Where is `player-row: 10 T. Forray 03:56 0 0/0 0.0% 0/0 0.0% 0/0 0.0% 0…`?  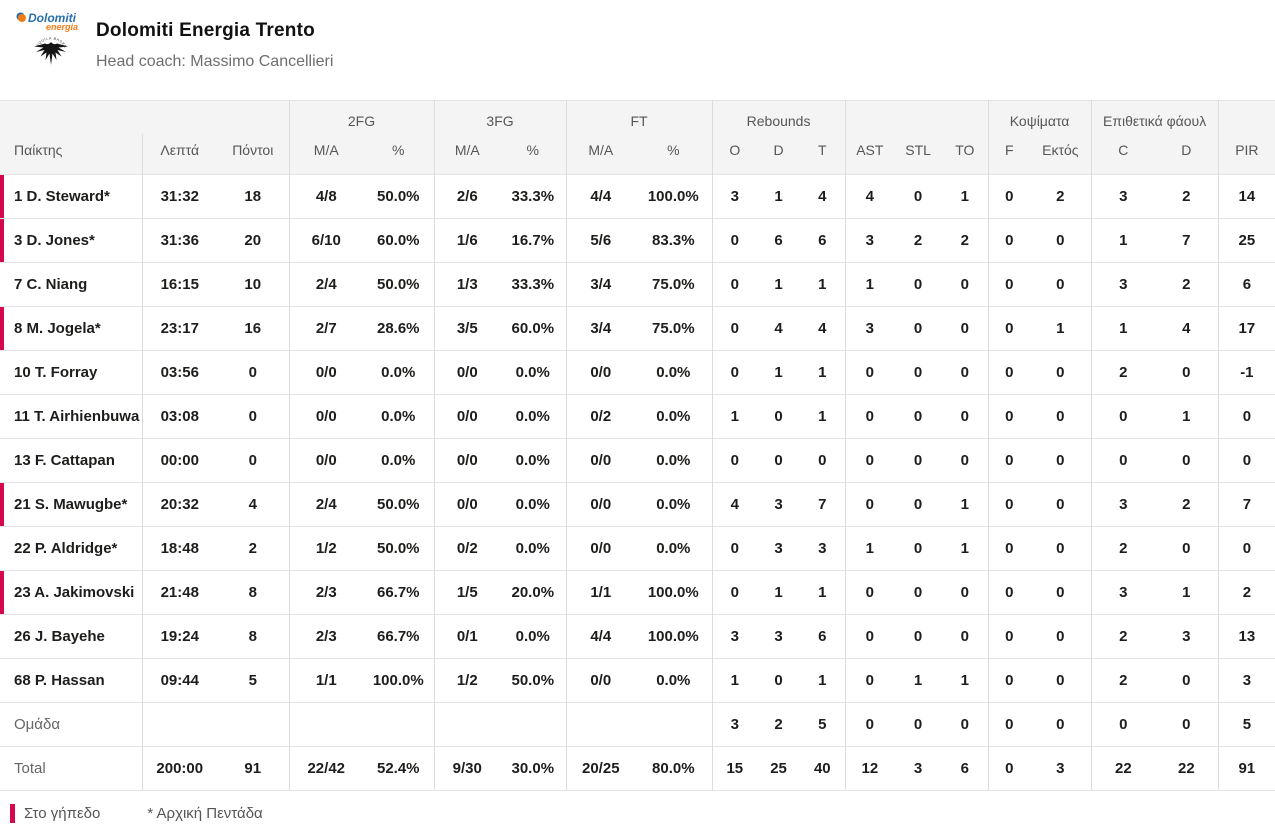
player-row: 10 T. Forray 03:56 0 0/0 0.0% 0/0 0.0% 0/0 0.0% 0… is located at coordinates (637, 372).